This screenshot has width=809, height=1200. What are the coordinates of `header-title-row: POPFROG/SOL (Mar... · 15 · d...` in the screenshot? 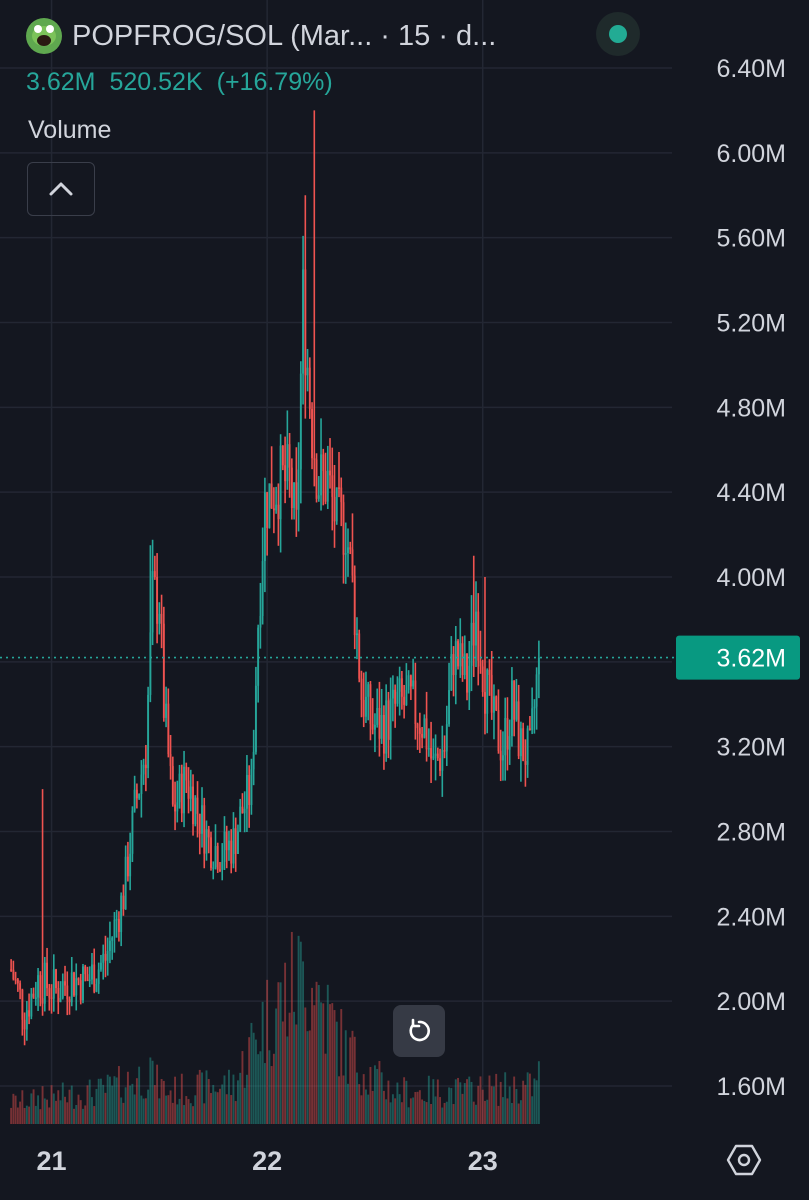 It's located at (261, 36).